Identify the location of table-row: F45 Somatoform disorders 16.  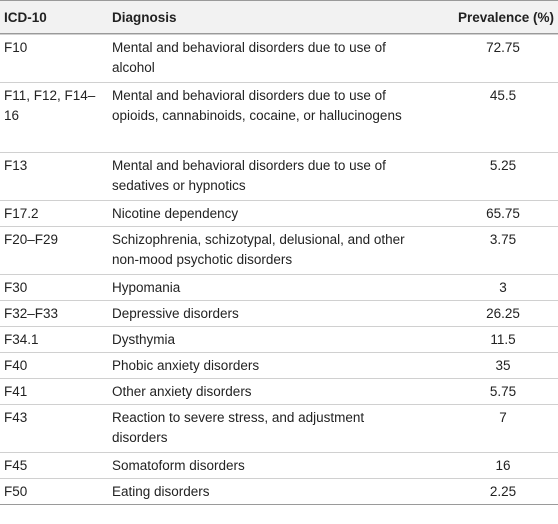
(279, 465).